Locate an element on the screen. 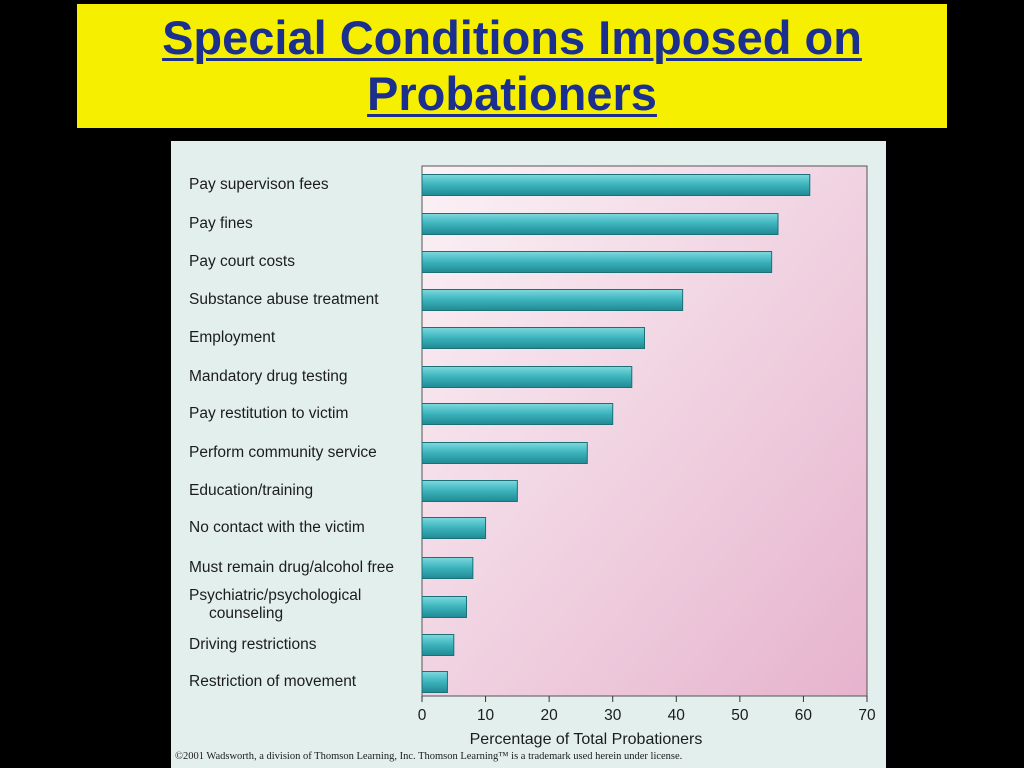  slide-title-line-2: Probationers is located at coordinates (512, 93).